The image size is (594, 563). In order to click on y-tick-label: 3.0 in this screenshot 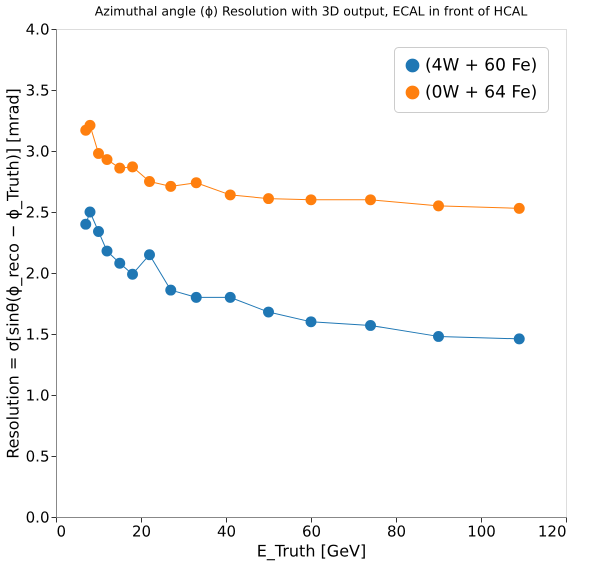, I will do `click(38, 151)`.